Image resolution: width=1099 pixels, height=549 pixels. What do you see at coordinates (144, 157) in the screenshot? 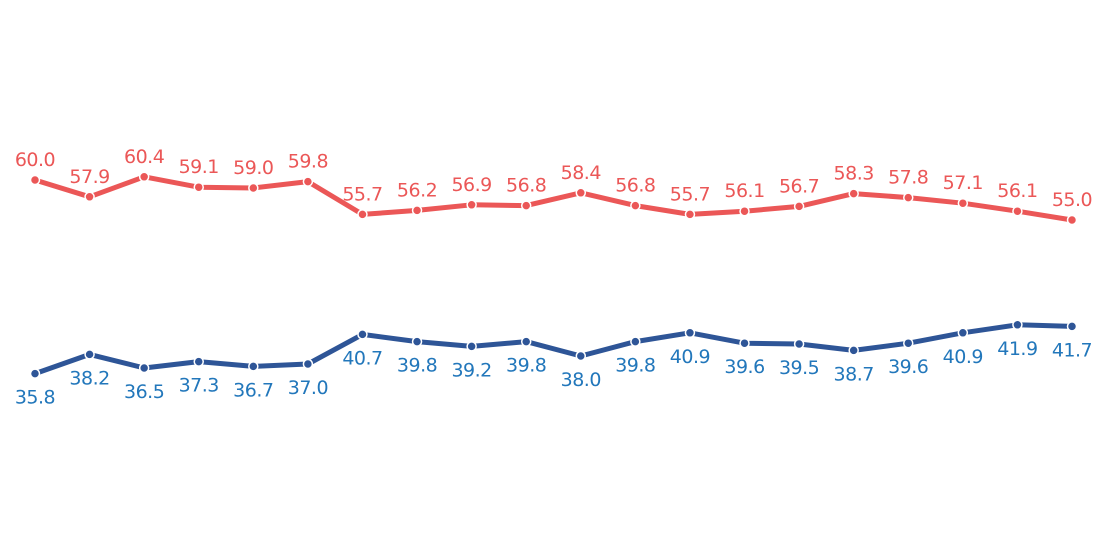
I see `series-1-data-label: 60.4` at bounding box center [144, 157].